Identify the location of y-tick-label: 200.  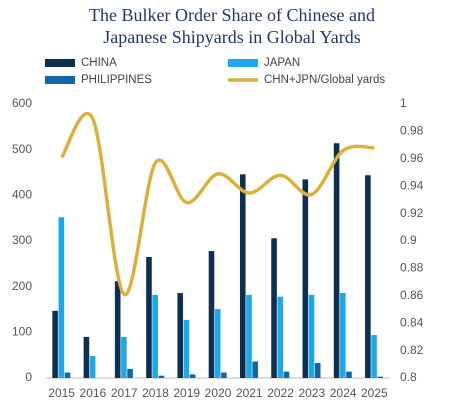
(22, 286).